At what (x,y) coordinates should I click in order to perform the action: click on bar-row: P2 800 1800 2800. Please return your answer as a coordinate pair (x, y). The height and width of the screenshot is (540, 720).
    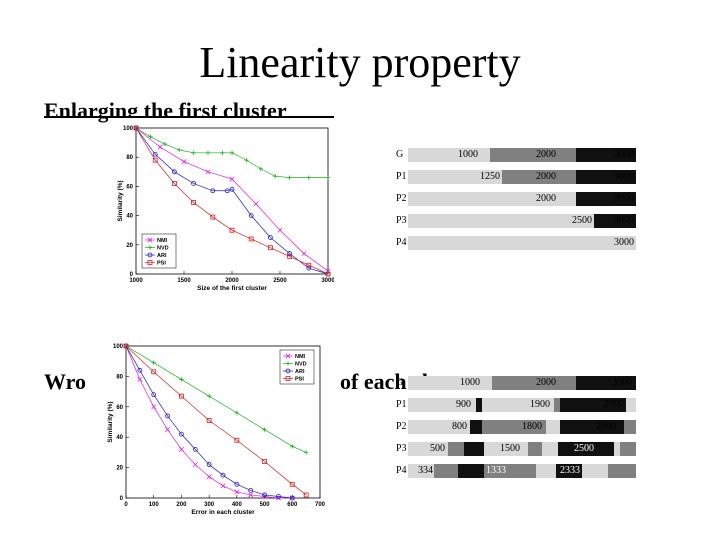
    Looking at the image, I should click on (513, 427).